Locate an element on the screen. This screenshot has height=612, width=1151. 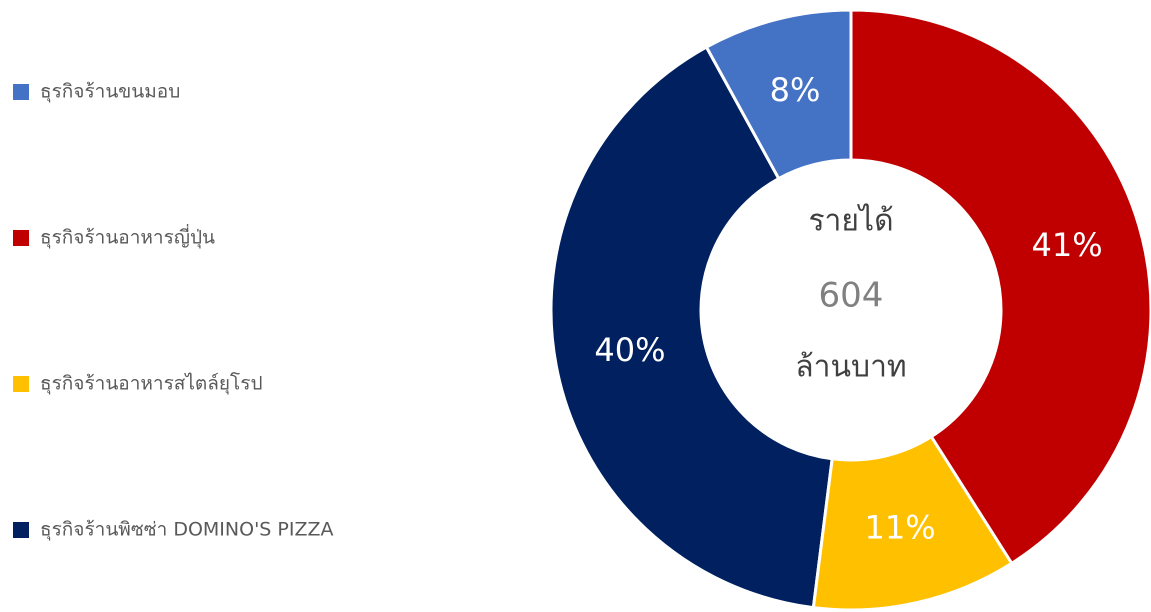
center-label: รายได้ is located at coordinates (850, 221).